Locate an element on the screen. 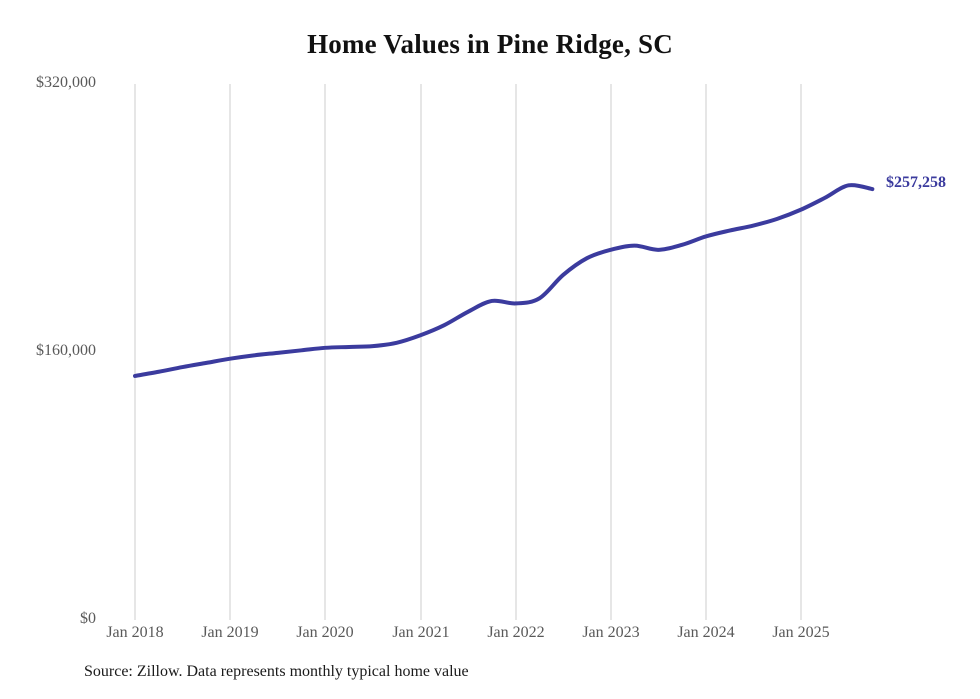 The image size is (980, 699). x-tick-label: Jan 2022 is located at coordinates (516, 632).